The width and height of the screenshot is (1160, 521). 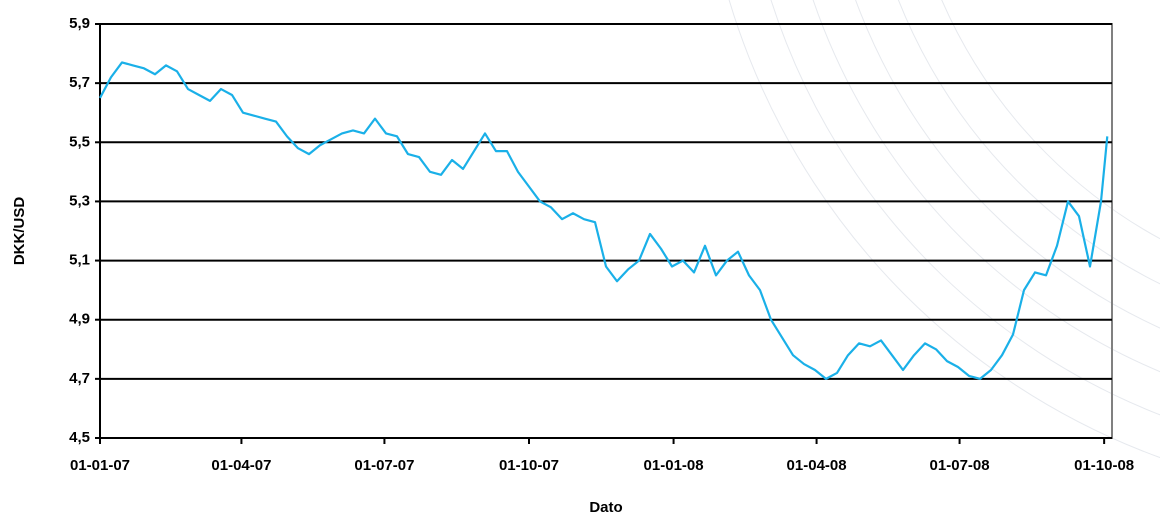 What do you see at coordinates (79, 82) in the screenshot?
I see `y-tick-label: 5,7` at bounding box center [79, 82].